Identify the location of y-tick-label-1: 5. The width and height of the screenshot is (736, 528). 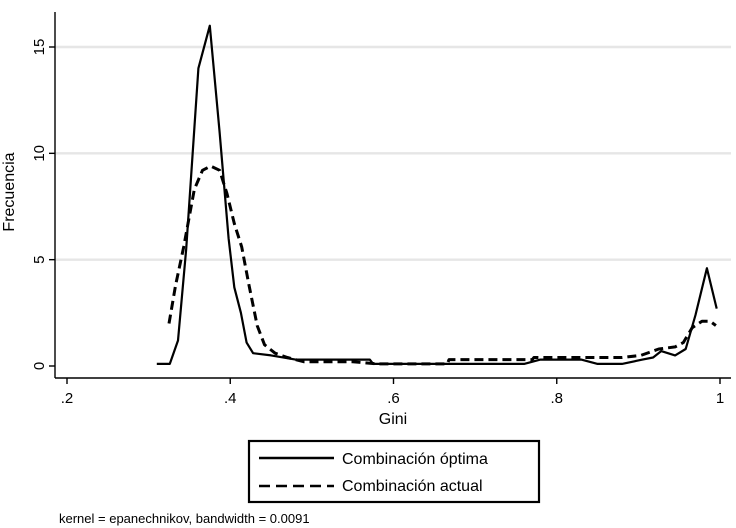
(39, 259).